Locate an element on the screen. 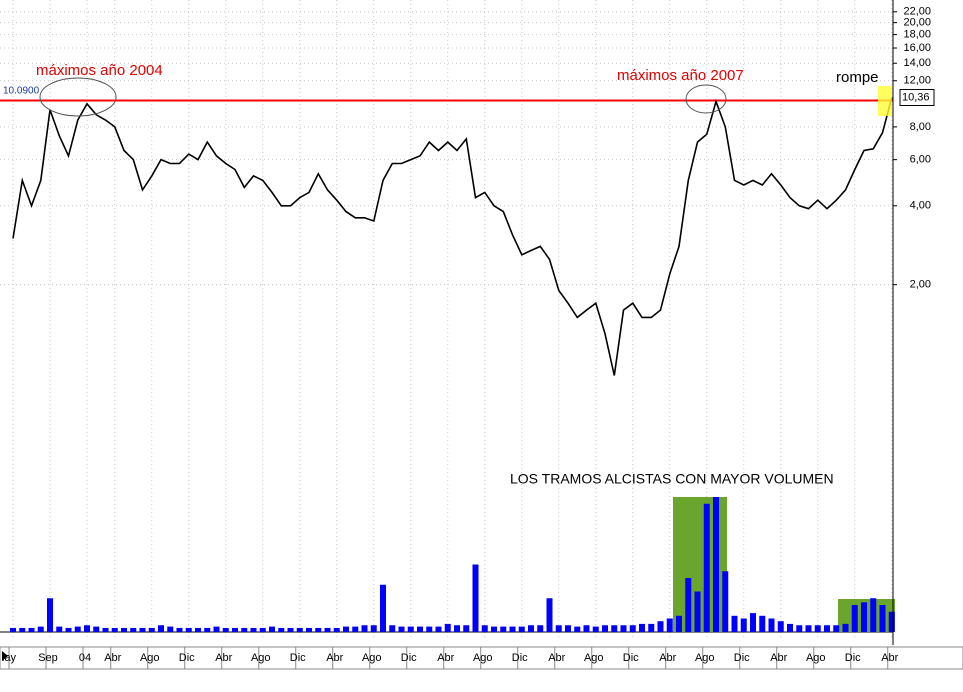 The image size is (963, 692). x-tick-label: 04 is located at coordinates (85, 658).